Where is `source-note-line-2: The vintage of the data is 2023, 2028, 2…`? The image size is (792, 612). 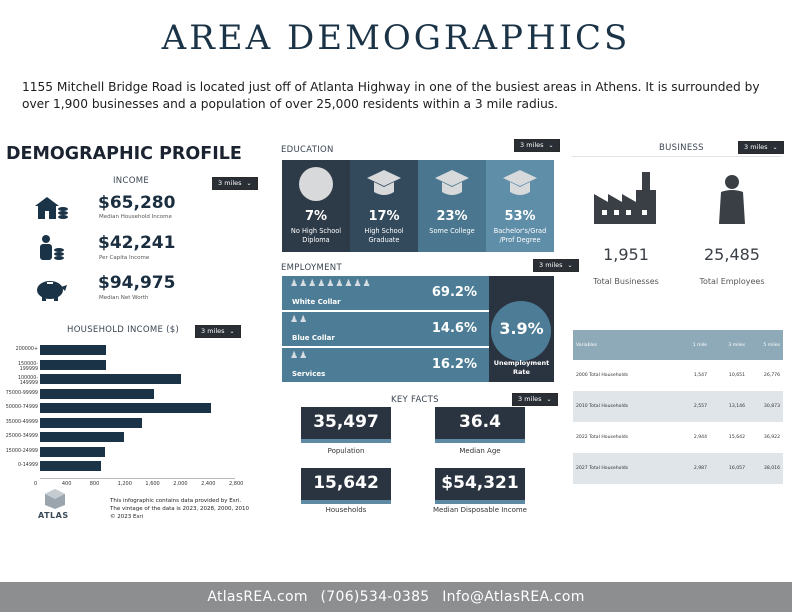
source-note-line-2: The vintage of the data is 2023, 2028, 2… is located at coordinates (179, 509).